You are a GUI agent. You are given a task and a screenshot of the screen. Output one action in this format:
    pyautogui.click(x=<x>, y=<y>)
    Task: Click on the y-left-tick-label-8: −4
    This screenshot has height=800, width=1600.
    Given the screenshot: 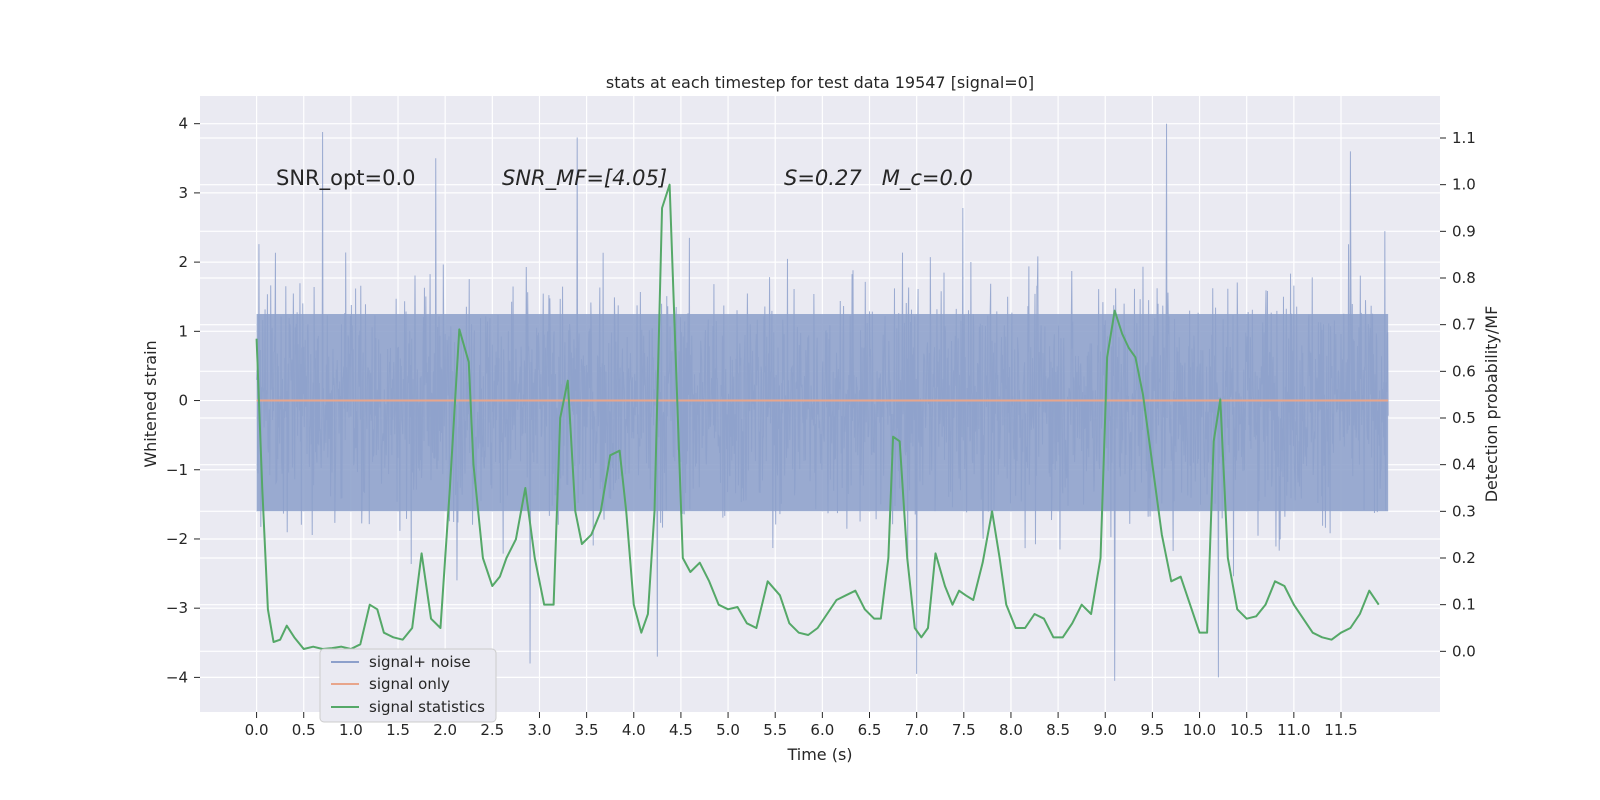 What is the action you would take?
    pyautogui.click(x=177, y=677)
    